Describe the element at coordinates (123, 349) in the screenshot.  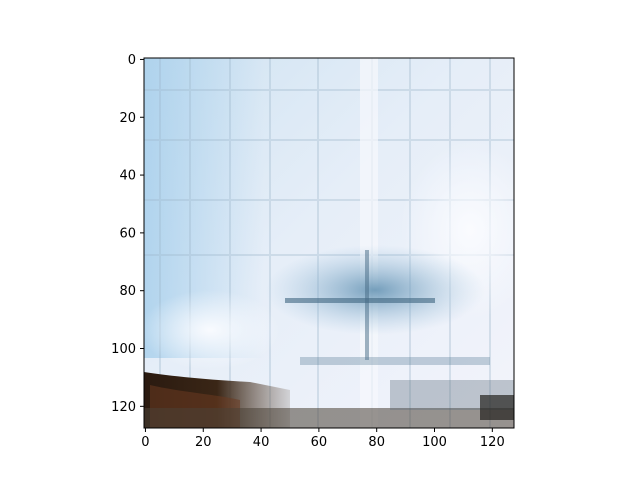
I see `y-tick-label: 100` at that location.